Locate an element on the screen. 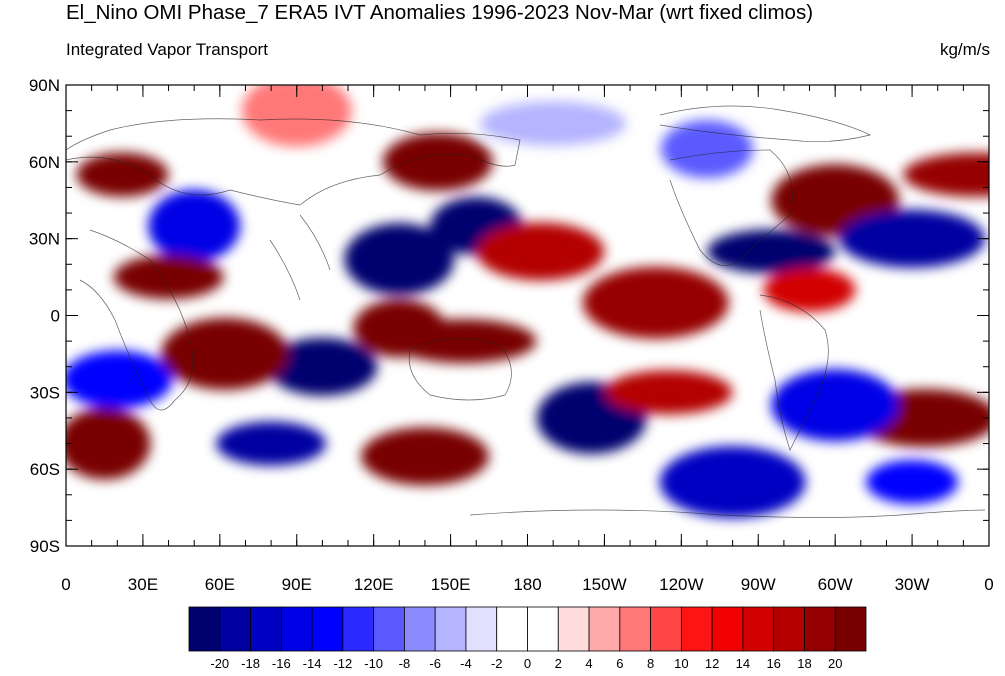  colorbar-label: 18 is located at coordinates (804, 663).